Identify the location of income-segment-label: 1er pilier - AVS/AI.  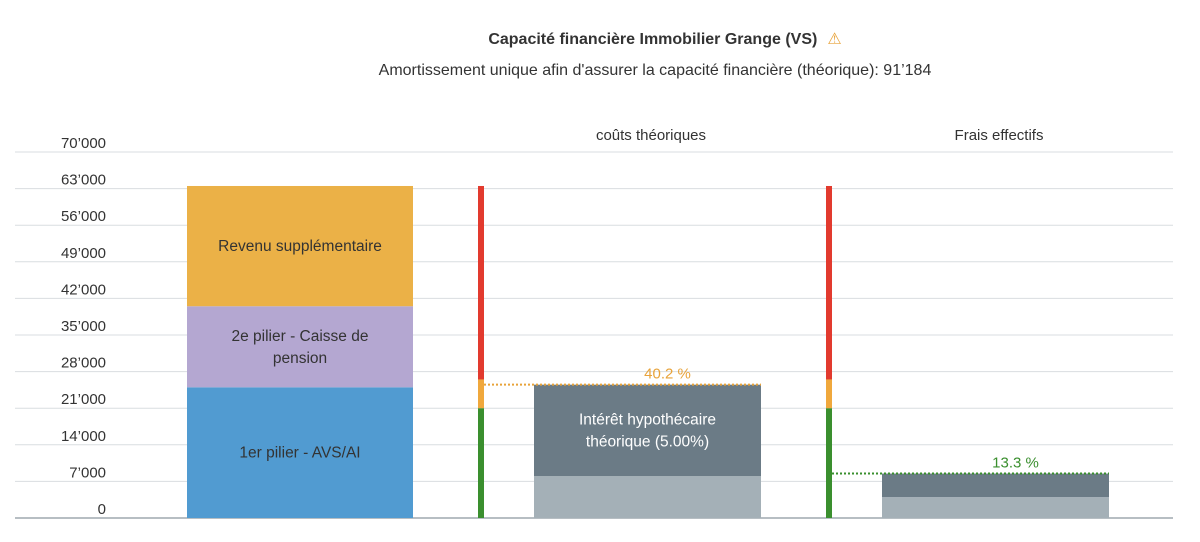
(299, 453).